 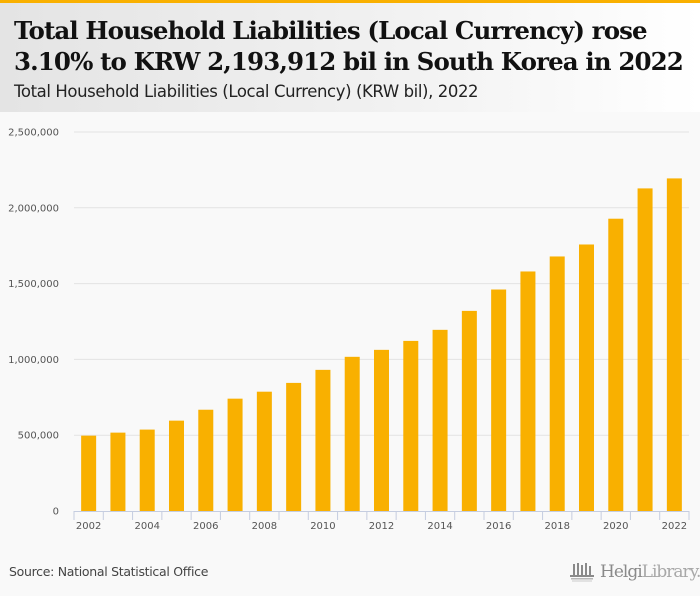 I want to click on bar-2017, so click(x=528, y=391).